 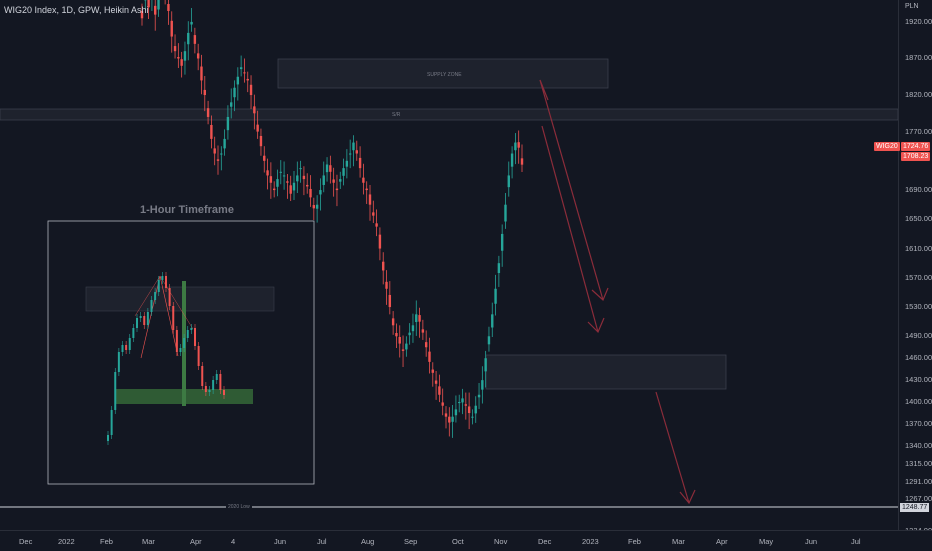 I want to click on inset-chart, so click(x=181, y=352).